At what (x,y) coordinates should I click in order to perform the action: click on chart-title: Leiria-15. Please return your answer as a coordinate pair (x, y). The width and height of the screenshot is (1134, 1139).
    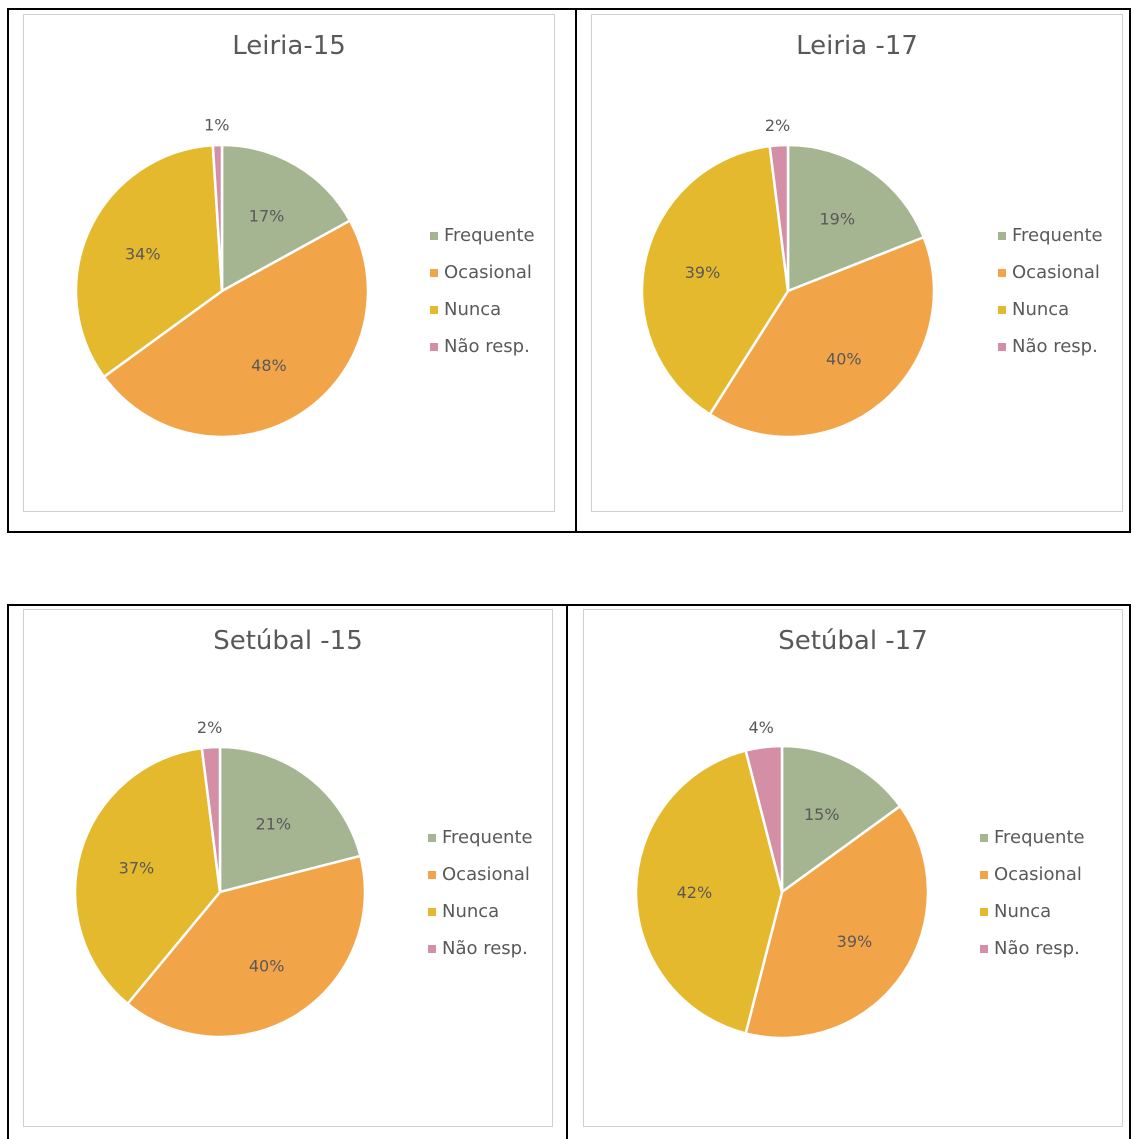
    Looking at the image, I should click on (289, 46).